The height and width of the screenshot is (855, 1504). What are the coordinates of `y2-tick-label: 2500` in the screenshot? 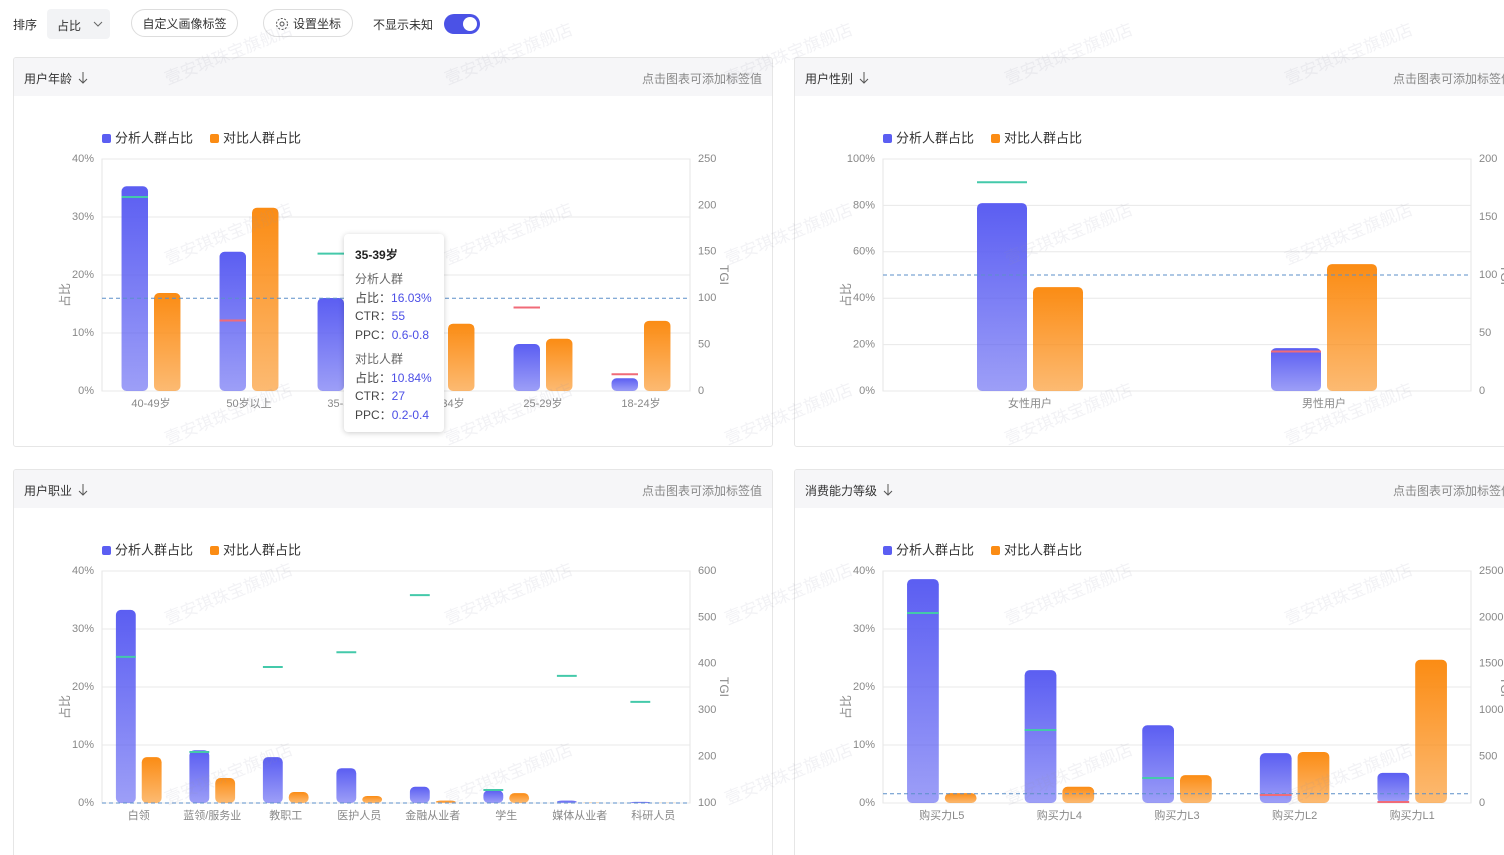 It's located at (1491, 571).